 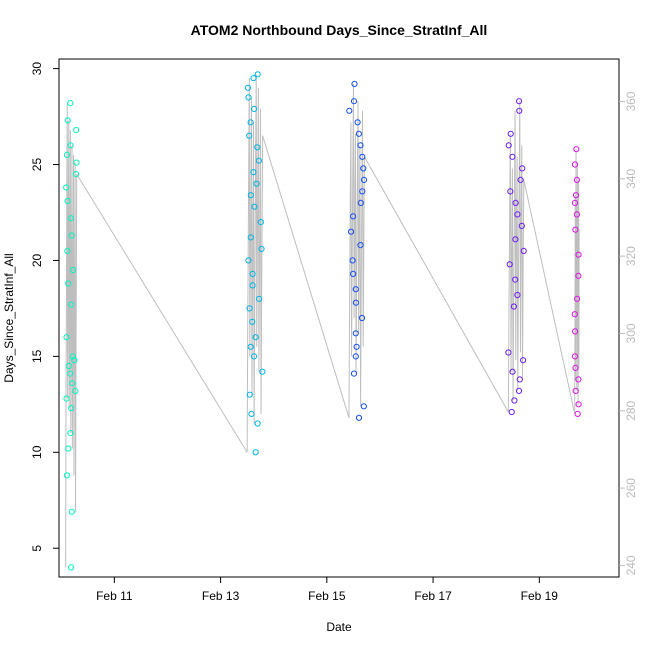 What do you see at coordinates (9, 317) in the screenshot?
I see `y-axis-label: Days_Since_StratInf_All` at bounding box center [9, 317].